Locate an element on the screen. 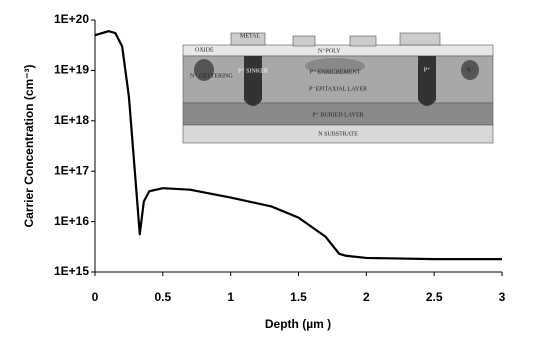 This screenshot has width=545, height=345. x-tick-label: 2 is located at coordinates (366, 297).